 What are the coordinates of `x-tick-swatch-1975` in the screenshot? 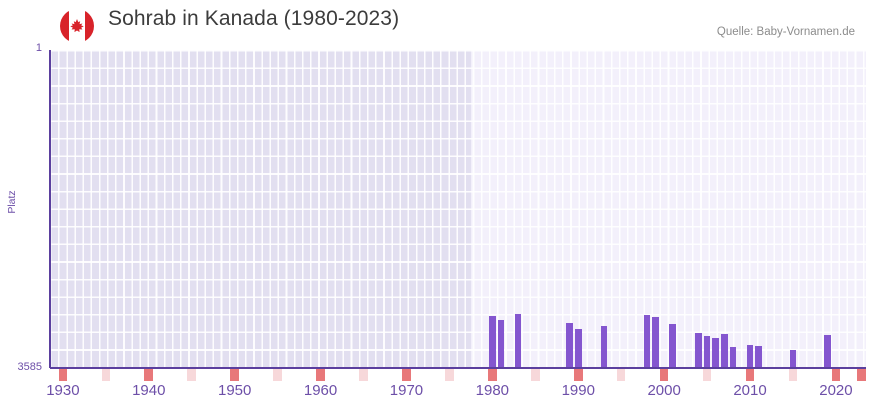 It's located at (449, 375).